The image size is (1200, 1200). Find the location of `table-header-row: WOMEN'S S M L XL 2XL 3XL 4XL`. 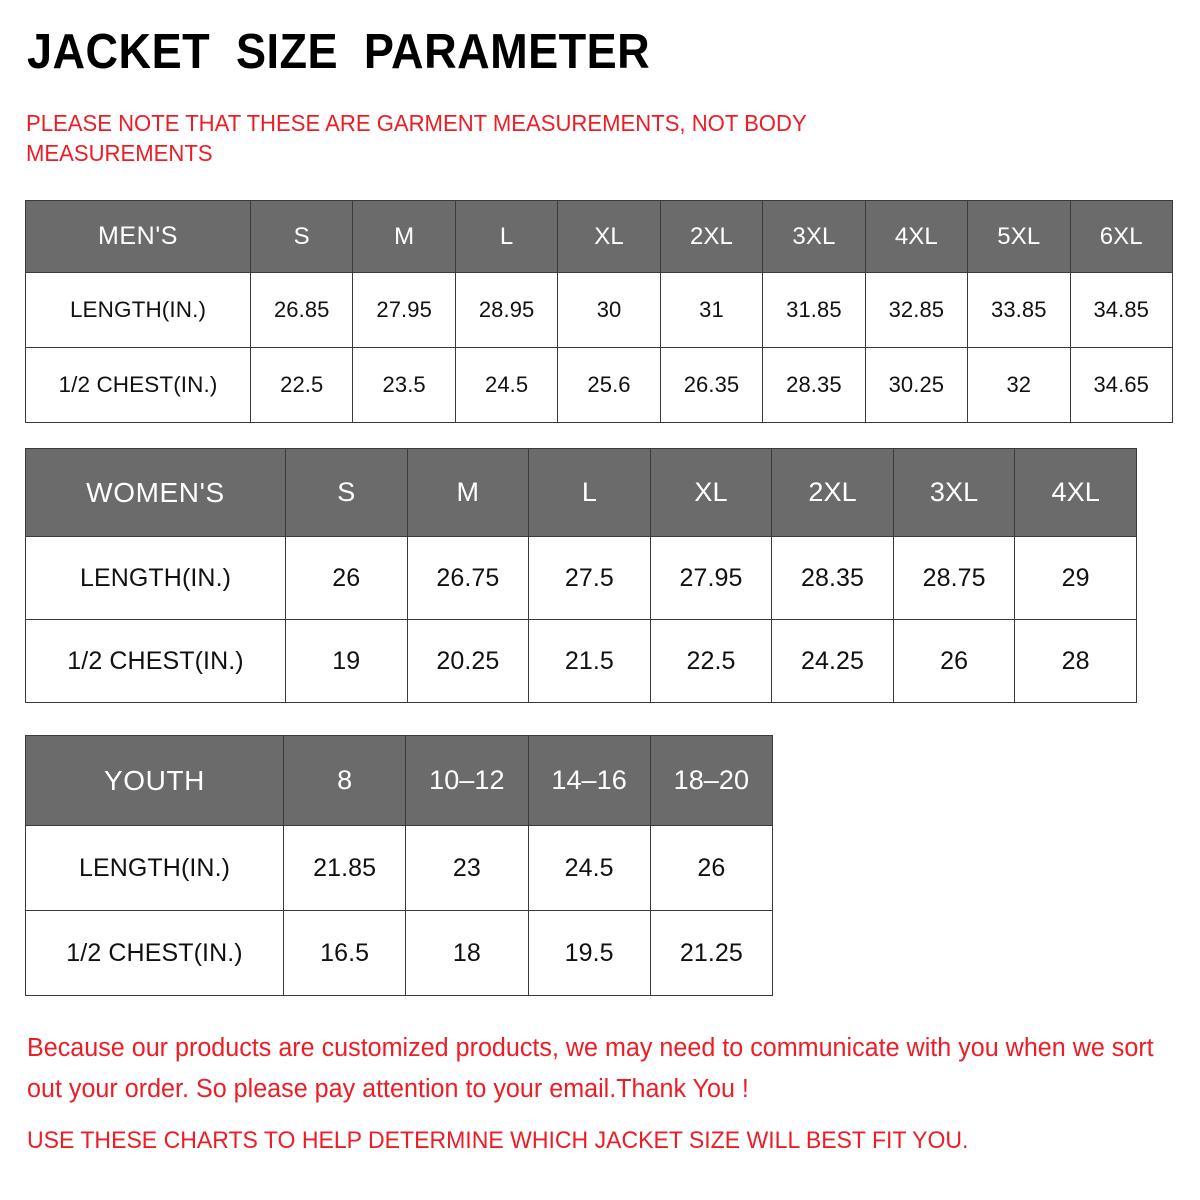

table-header-row: WOMEN'S S M L XL 2XL 3XL 4XL is located at coordinates (581, 492).